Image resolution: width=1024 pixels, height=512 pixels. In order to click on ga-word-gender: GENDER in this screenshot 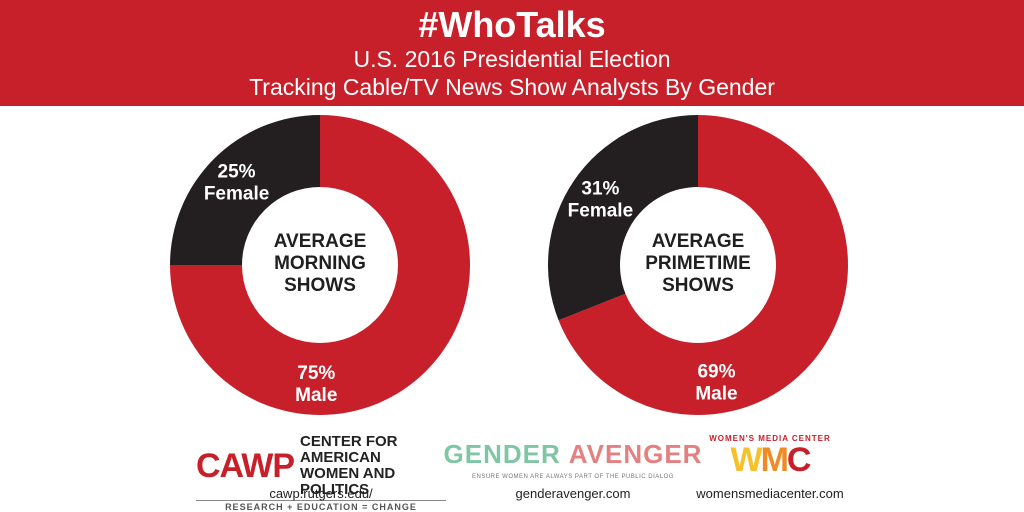, I will do `click(502, 453)`.